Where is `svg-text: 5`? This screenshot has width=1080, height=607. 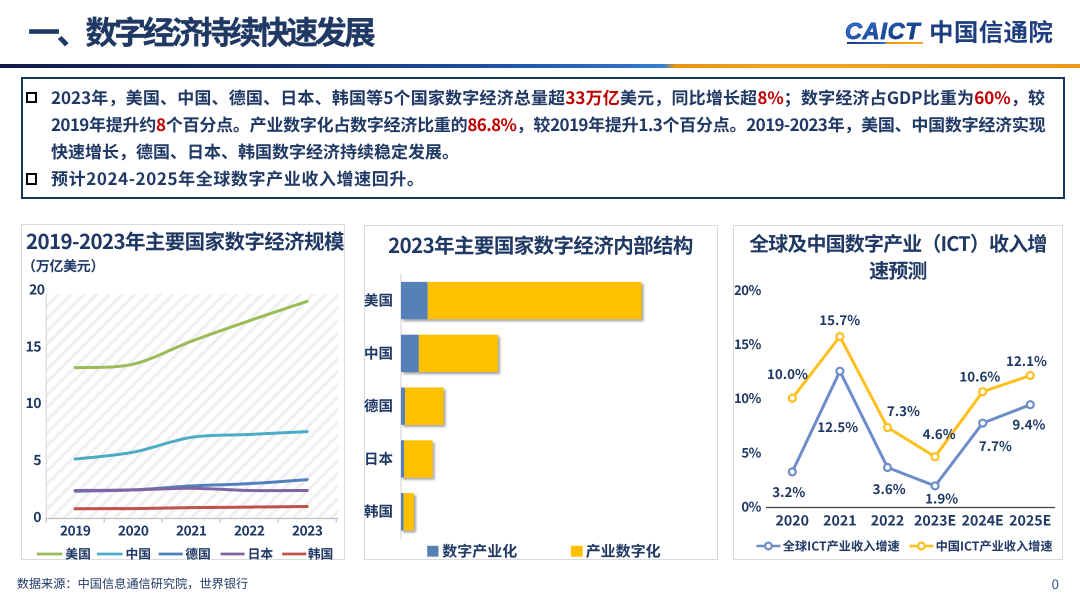
svg-text: 5 is located at coordinates (38, 460).